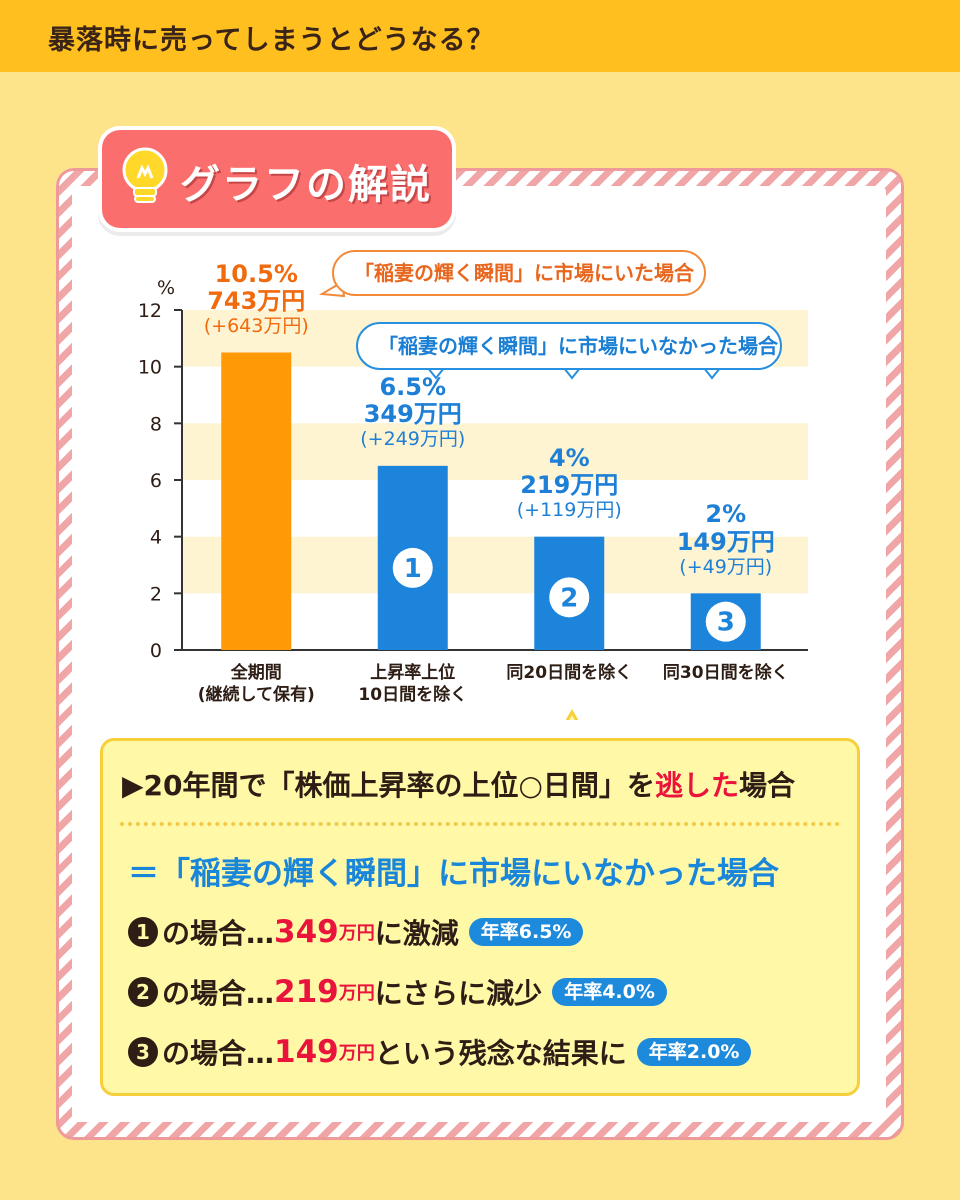 This screenshot has height=1200, width=960. I want to click on bar-amount: 149万円, so click(725, 541).